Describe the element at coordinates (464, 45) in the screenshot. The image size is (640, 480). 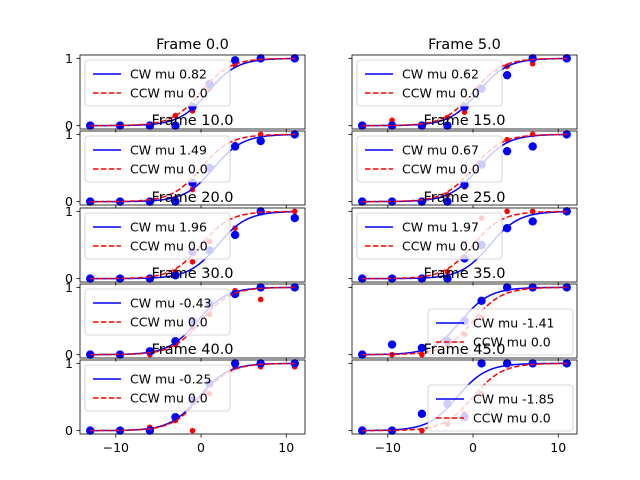
I see `panel-title: Frame 5.0` at that location.